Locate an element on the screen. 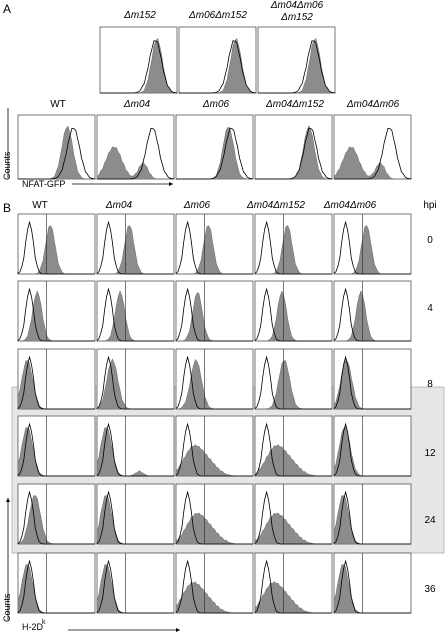  panel-a-bottom-label-2: Δm04 is located at coordinates (137, 104).